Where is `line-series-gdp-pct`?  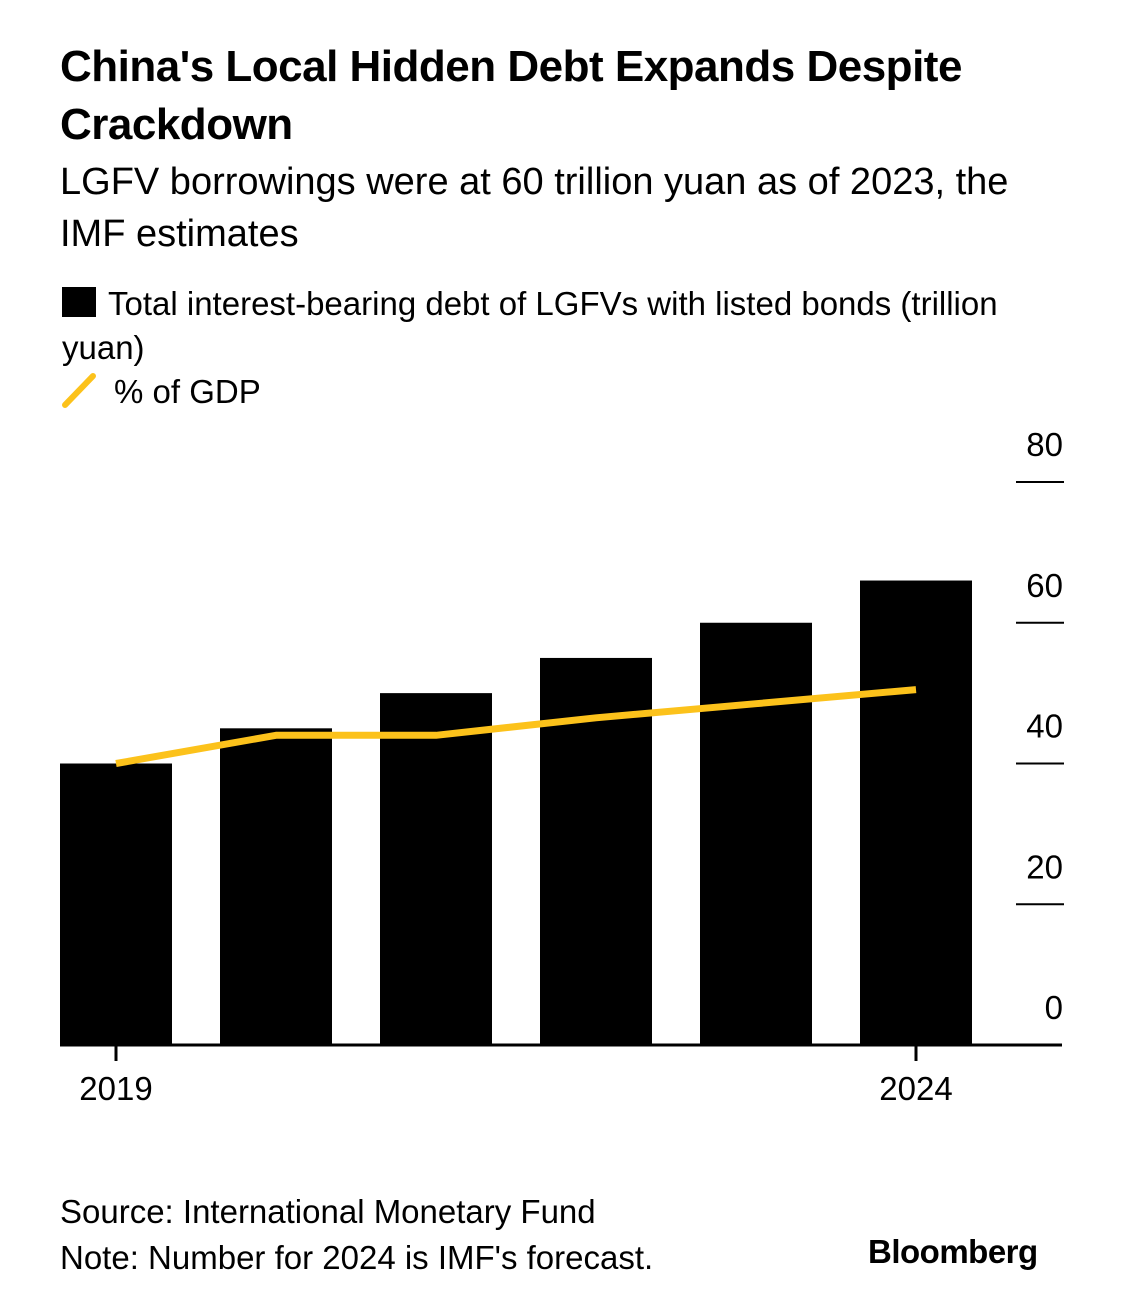 line-series-gdp-pct is located at coordinates (516, 726).